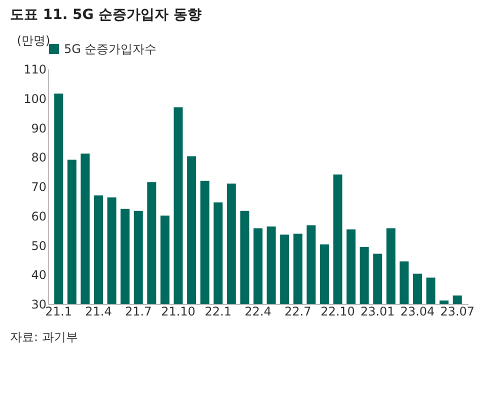  I want to click on y-tick-label: 90, so click(38, 128).